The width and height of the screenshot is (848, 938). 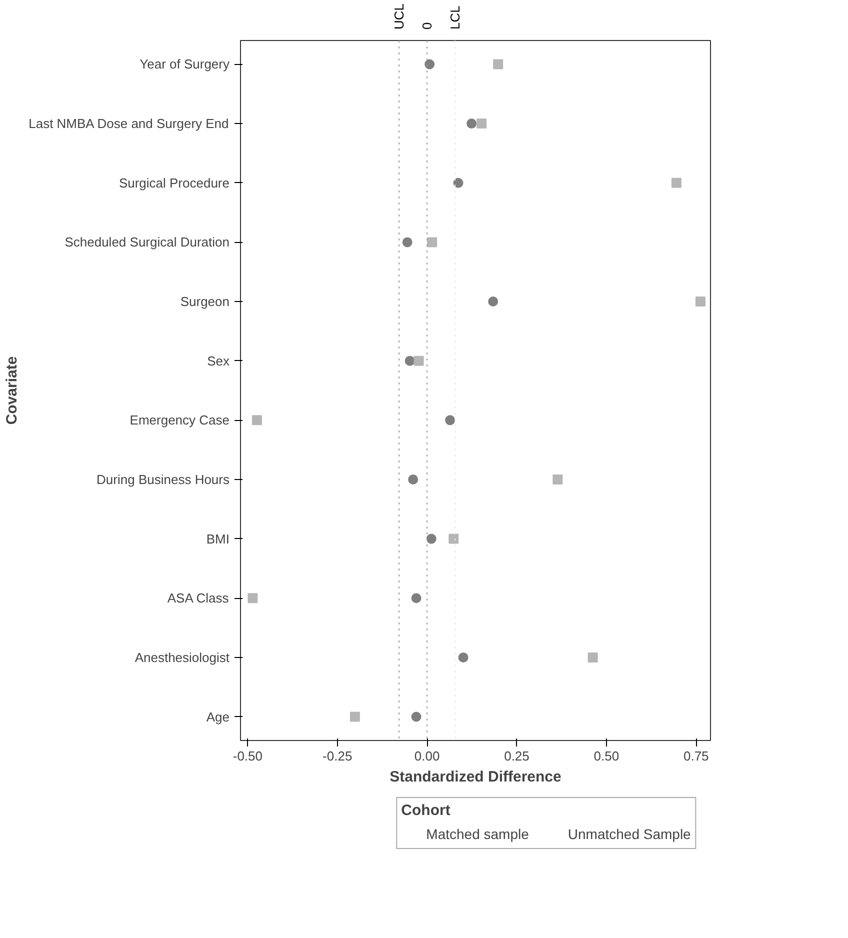 I want to click on y-tick-label: Age, so click(x=218, y=716).